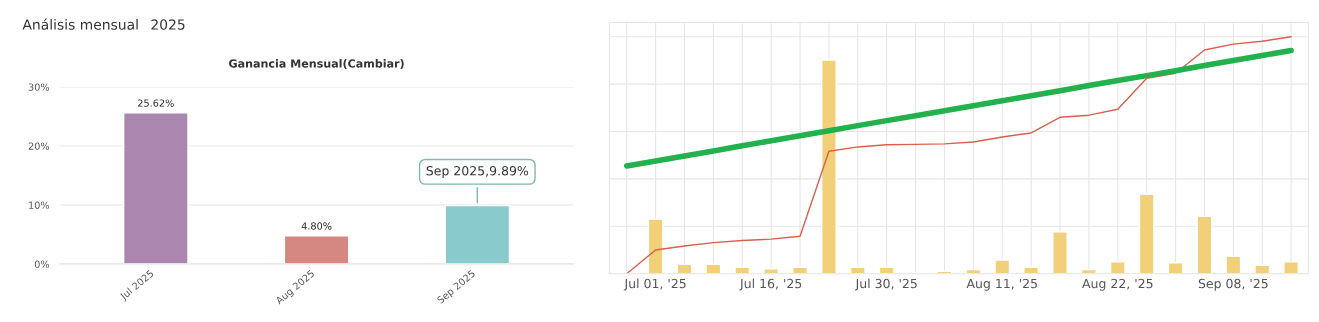 The height and width of the screenshot is (322, 1319). What do you see at coordinates (1117, 284) in the screenshot?
I see `x-tick-label: Aug 22, '25` at bounding box center [1117, 284].